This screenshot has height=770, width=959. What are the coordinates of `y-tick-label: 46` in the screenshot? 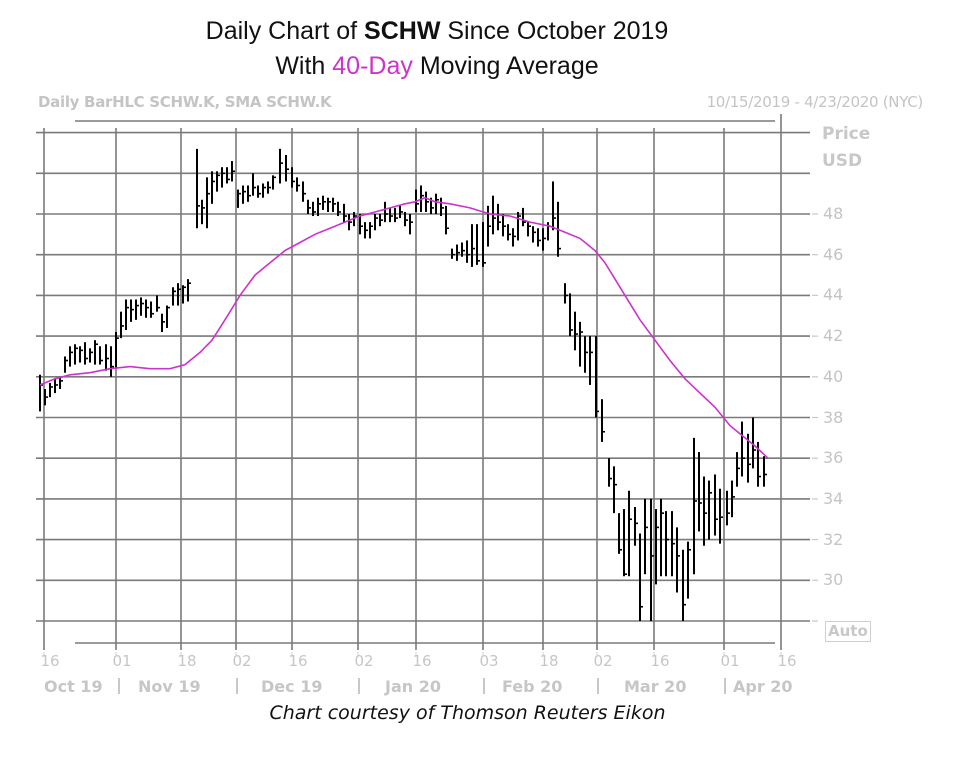 It's located at (833, 254).